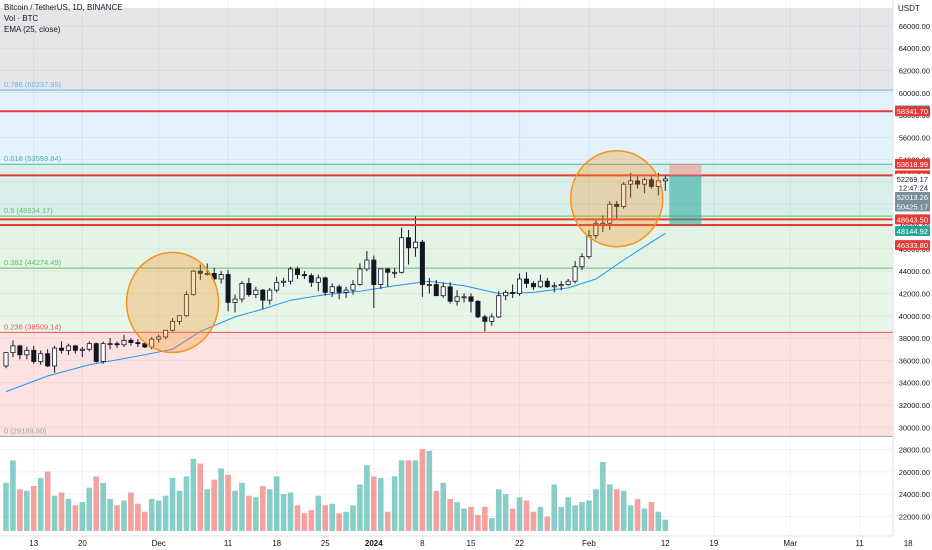 This screenshot has height=550, width=932. Describe the element at coordinates (665, 543) in the screenshot. I see `time-tick-label: 12` at that location.